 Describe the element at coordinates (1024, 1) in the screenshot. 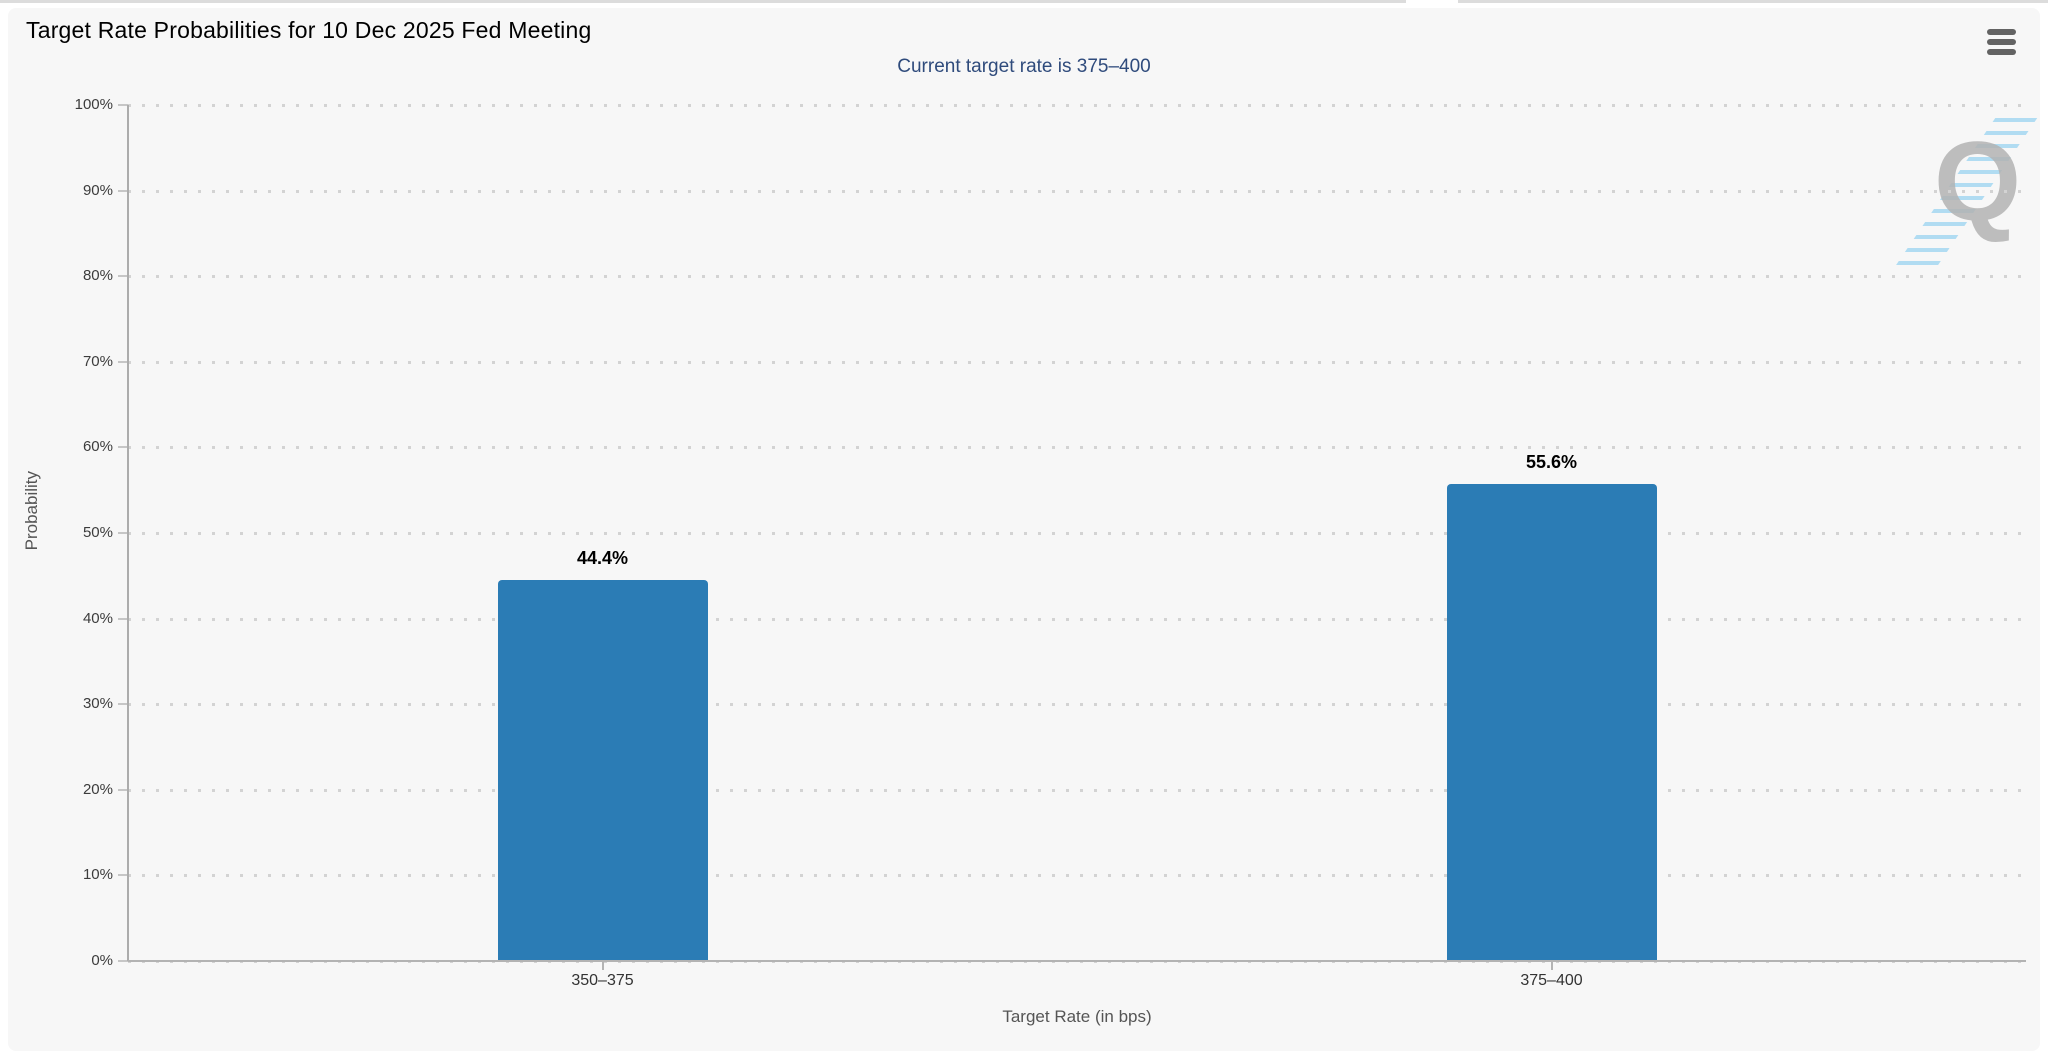

I see `top-divider-line` at that location.